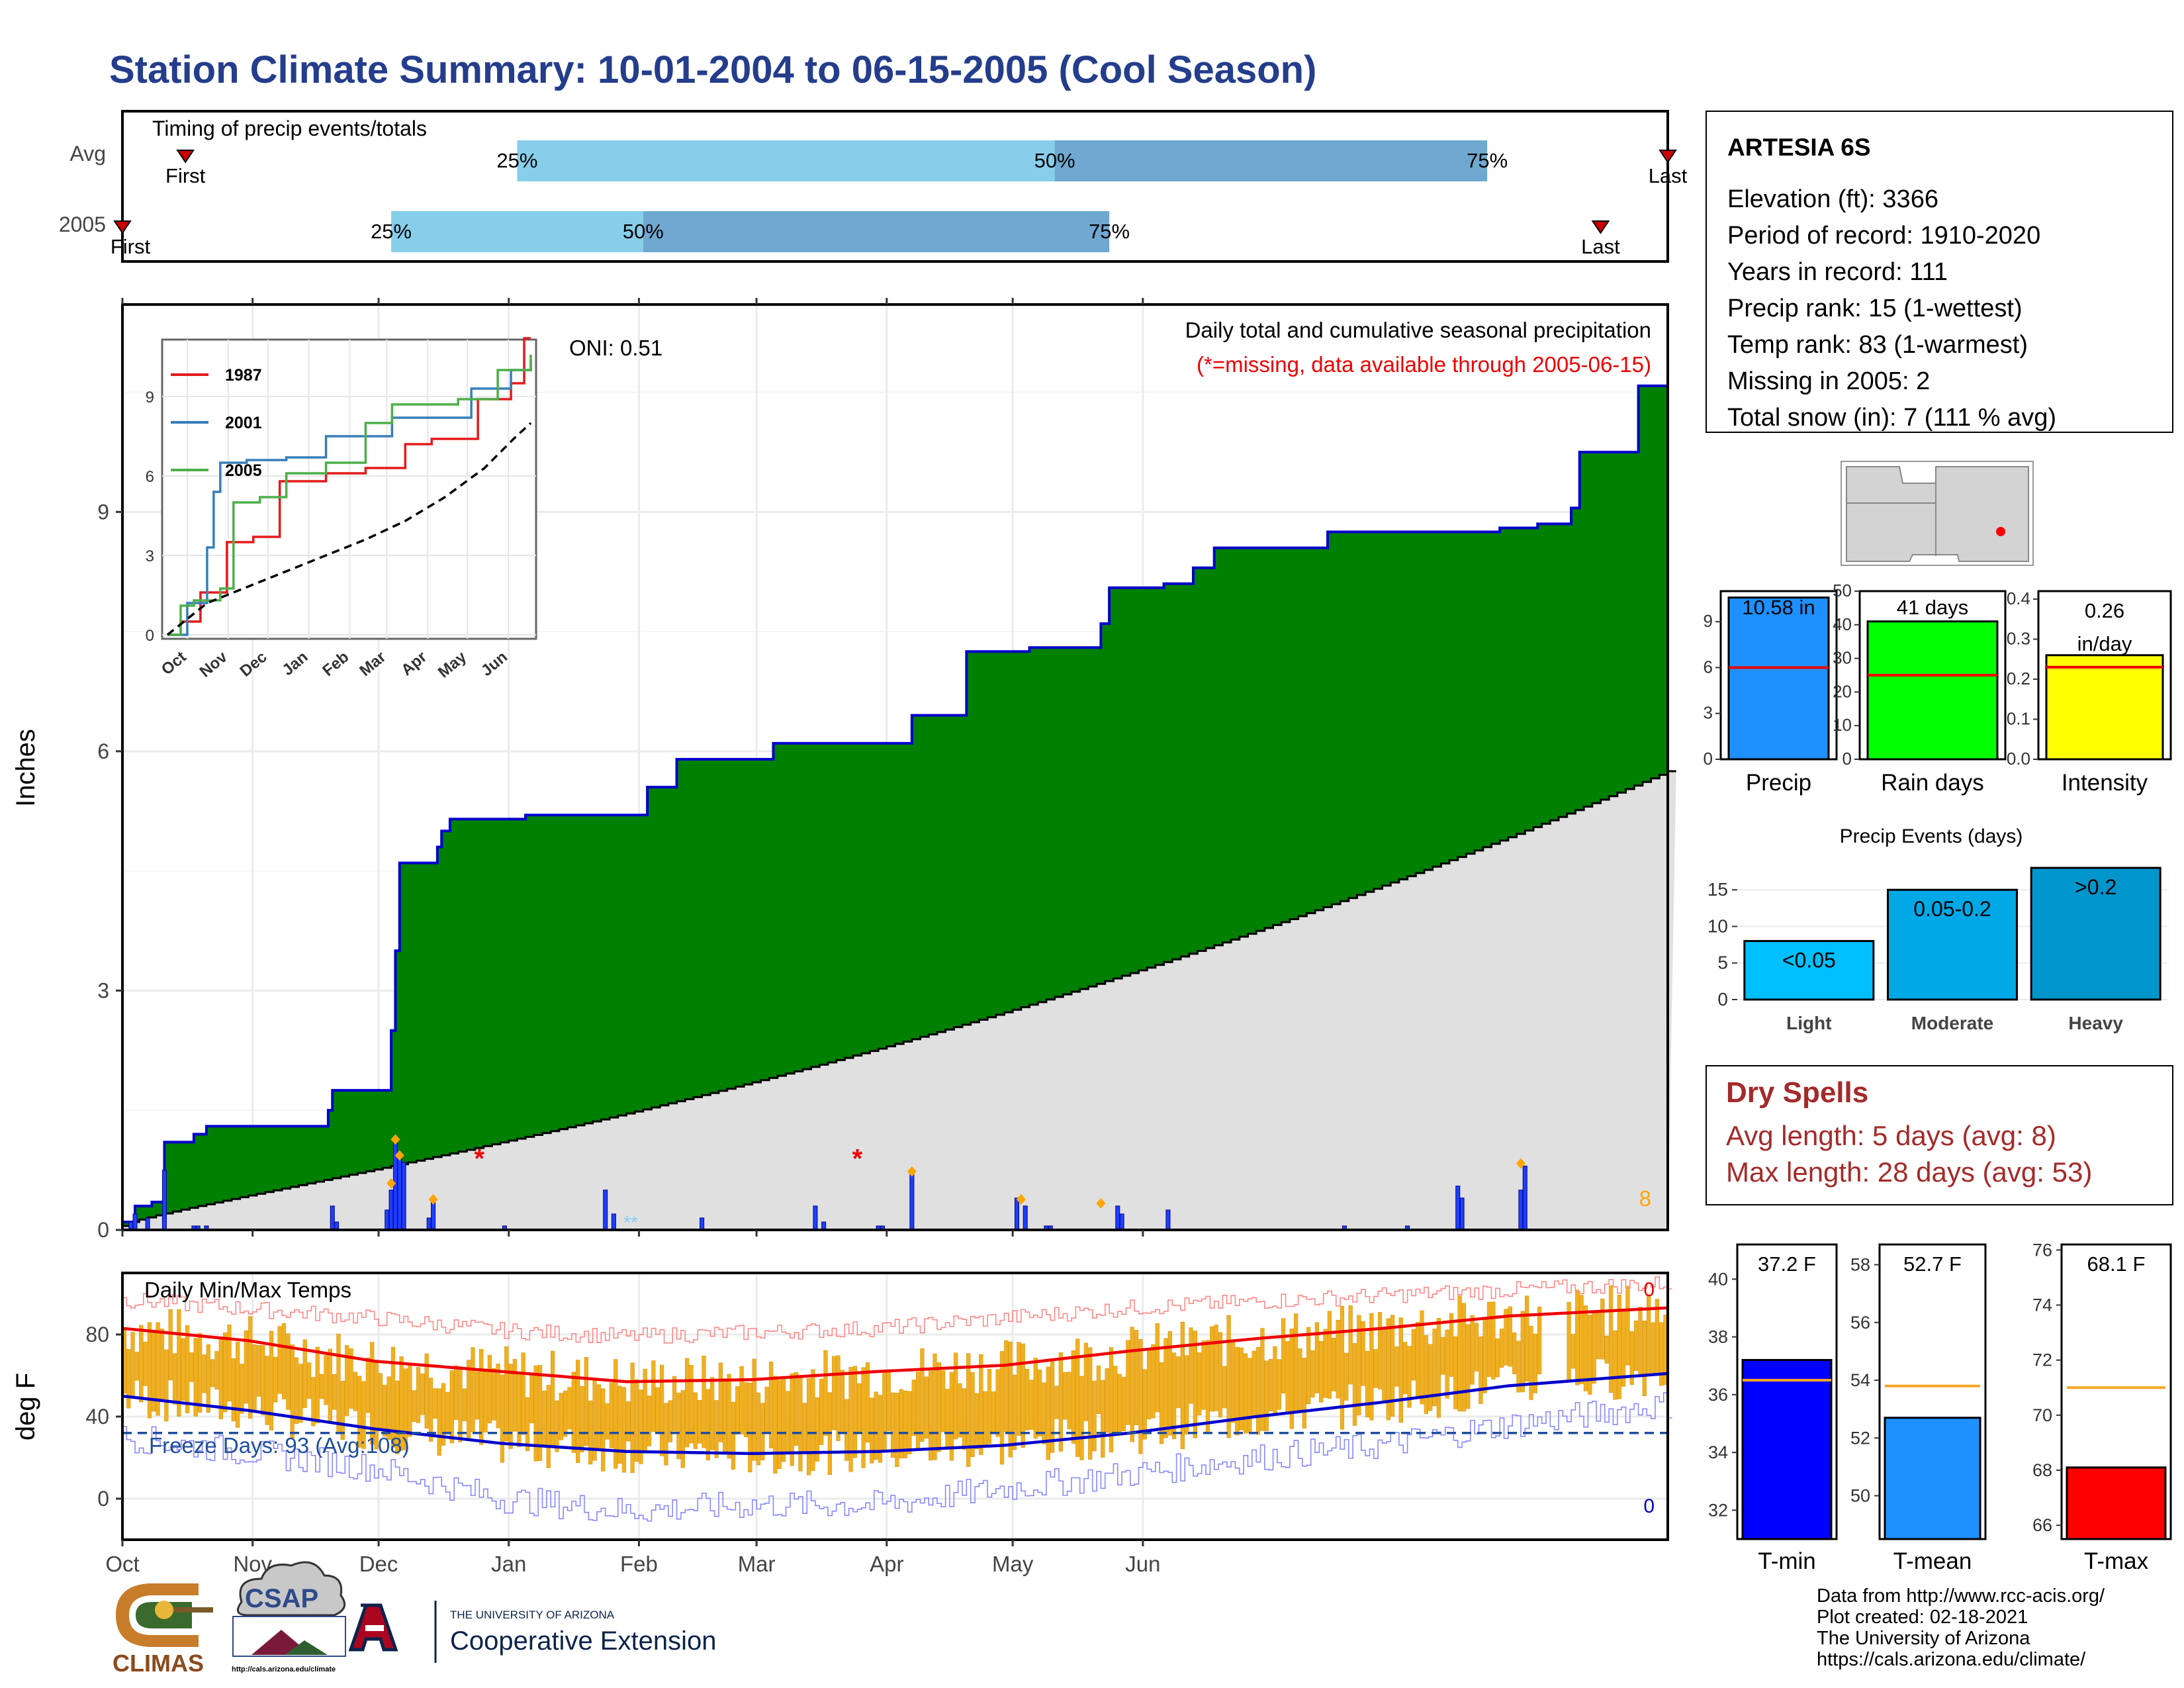  I want to click on temp-summary-ytick-label: 58, so click(1860, 1265).